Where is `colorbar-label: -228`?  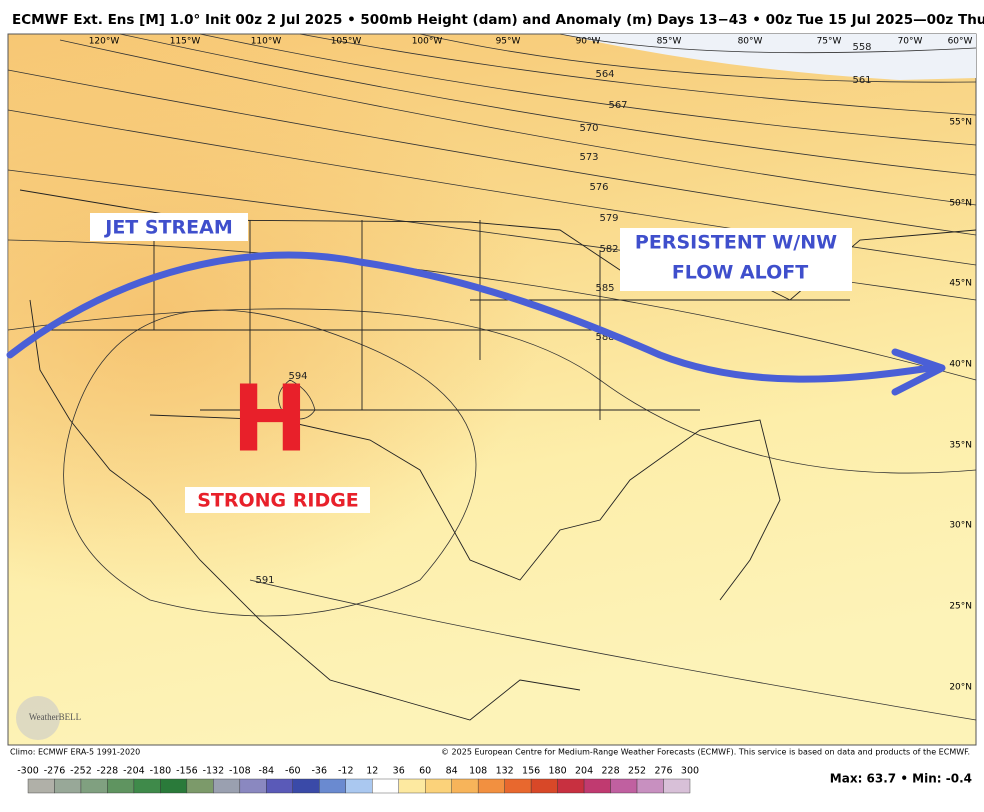 colorbar-label: -228 is located at coordinates (108, 771).